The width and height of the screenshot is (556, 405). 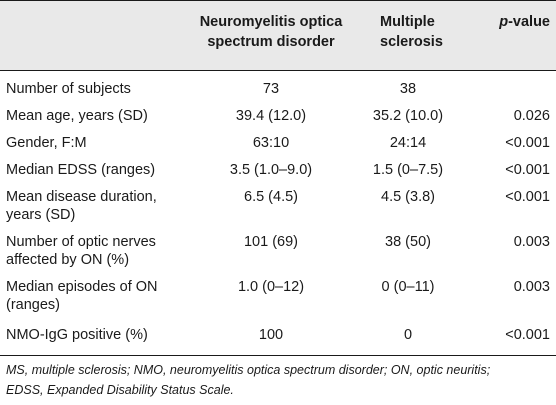 I want to click on cell-nmosd: 100, so click(x=271, y=335).